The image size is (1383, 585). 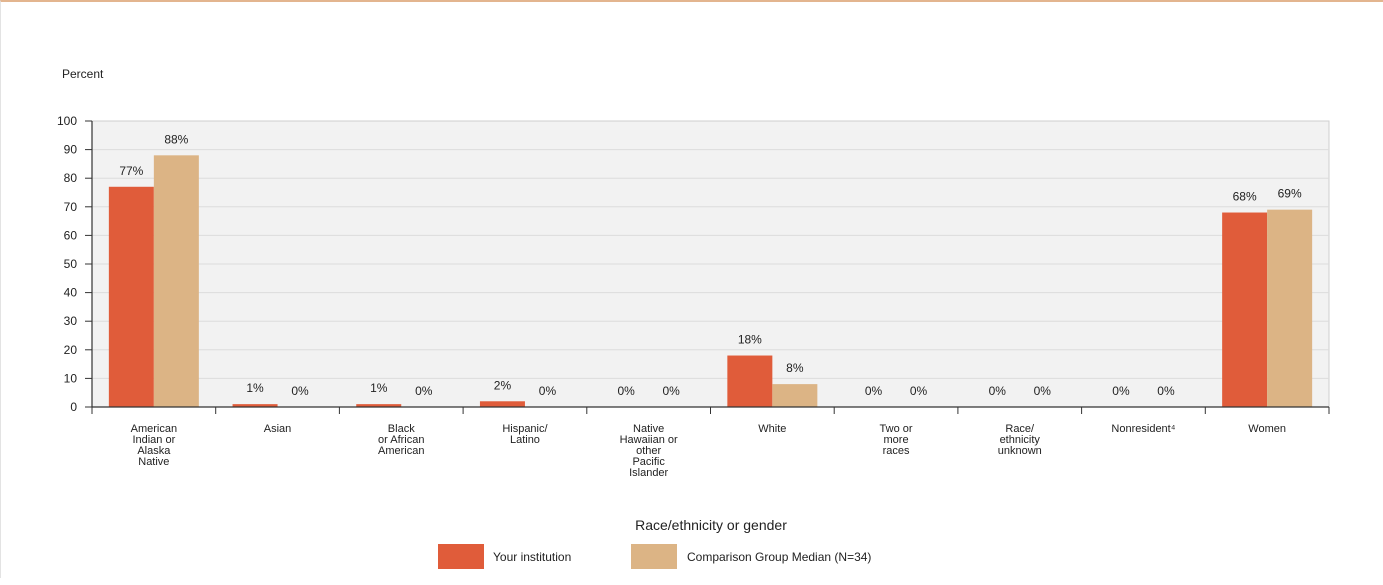 I want to click on y-tick-label: 60, so click(x=71, y=235).